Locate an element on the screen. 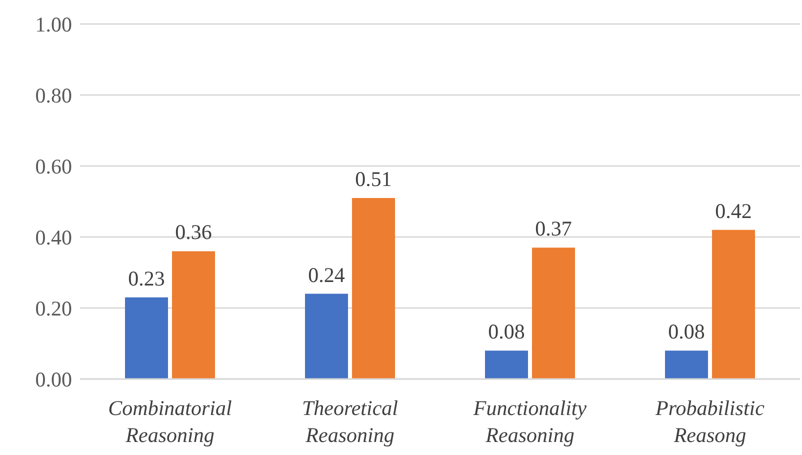 The width and height of the screenshot is (802, 455). y-tick-label: 0.40 is located at coordinates (53, 237).